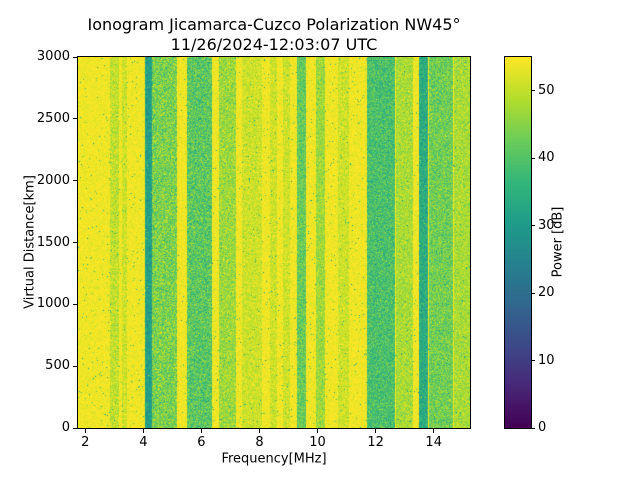  What do you see at coordinates (85, 442) in the screenshot?
I see `x-tick-label: 2` at bounding box center [85, 442].